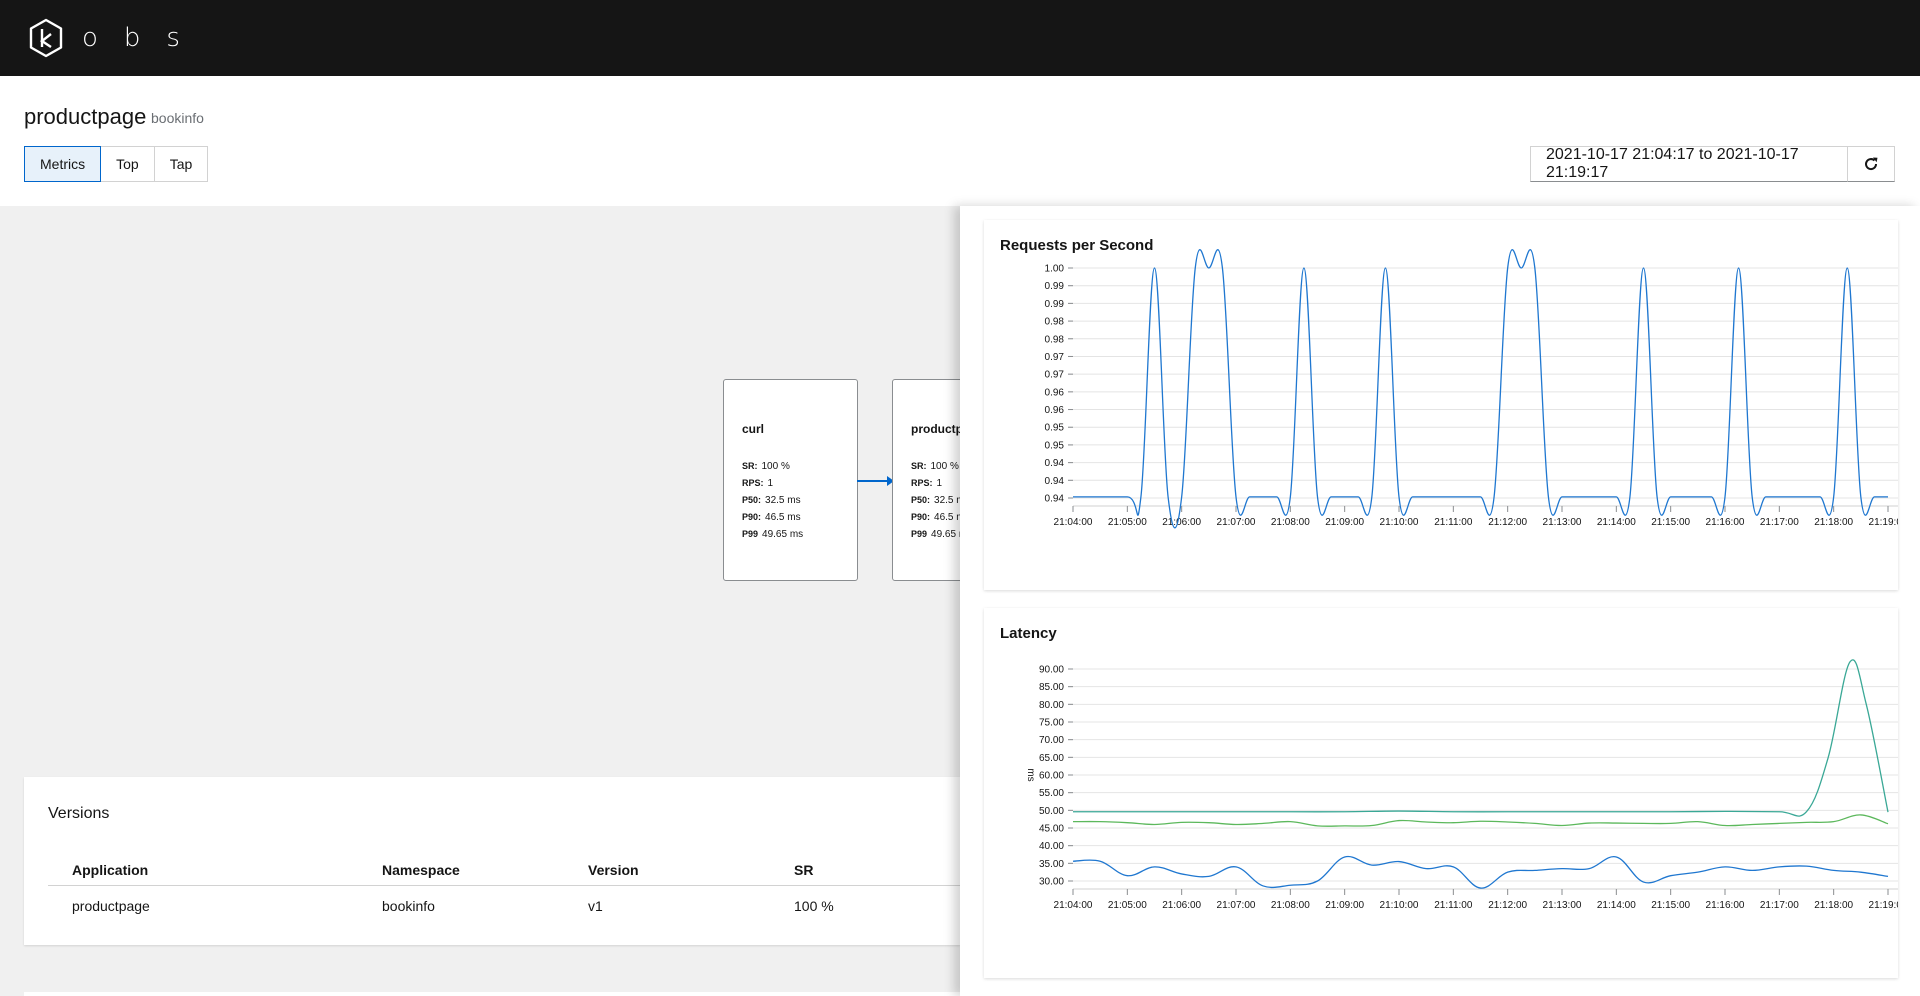  I want to click on node-p99-label: P99, so click(750, 534).